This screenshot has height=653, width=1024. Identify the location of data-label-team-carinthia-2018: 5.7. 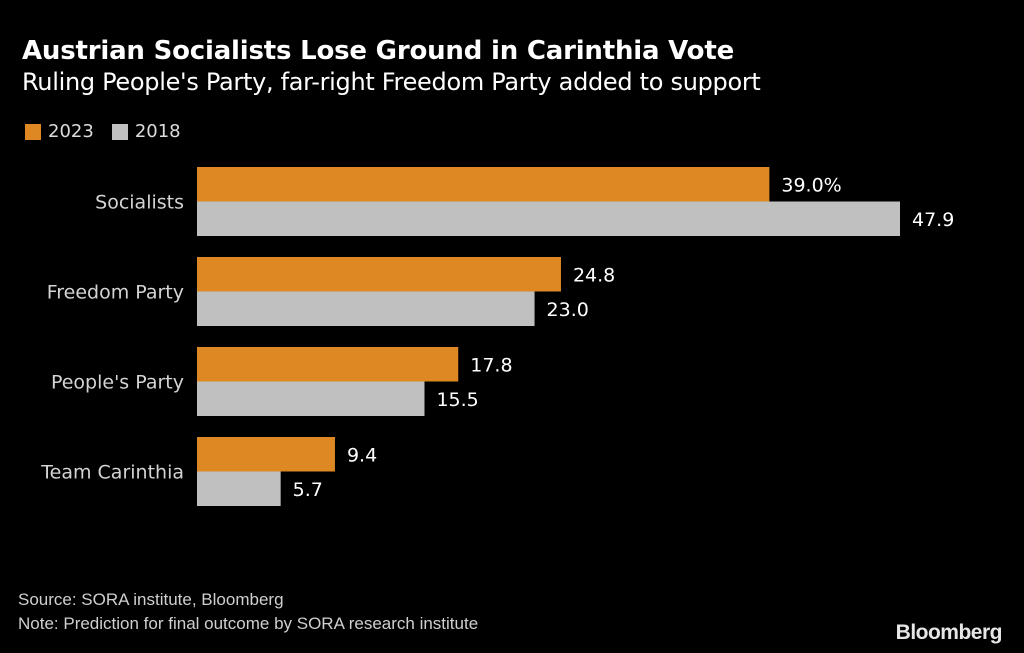
(308, 490).